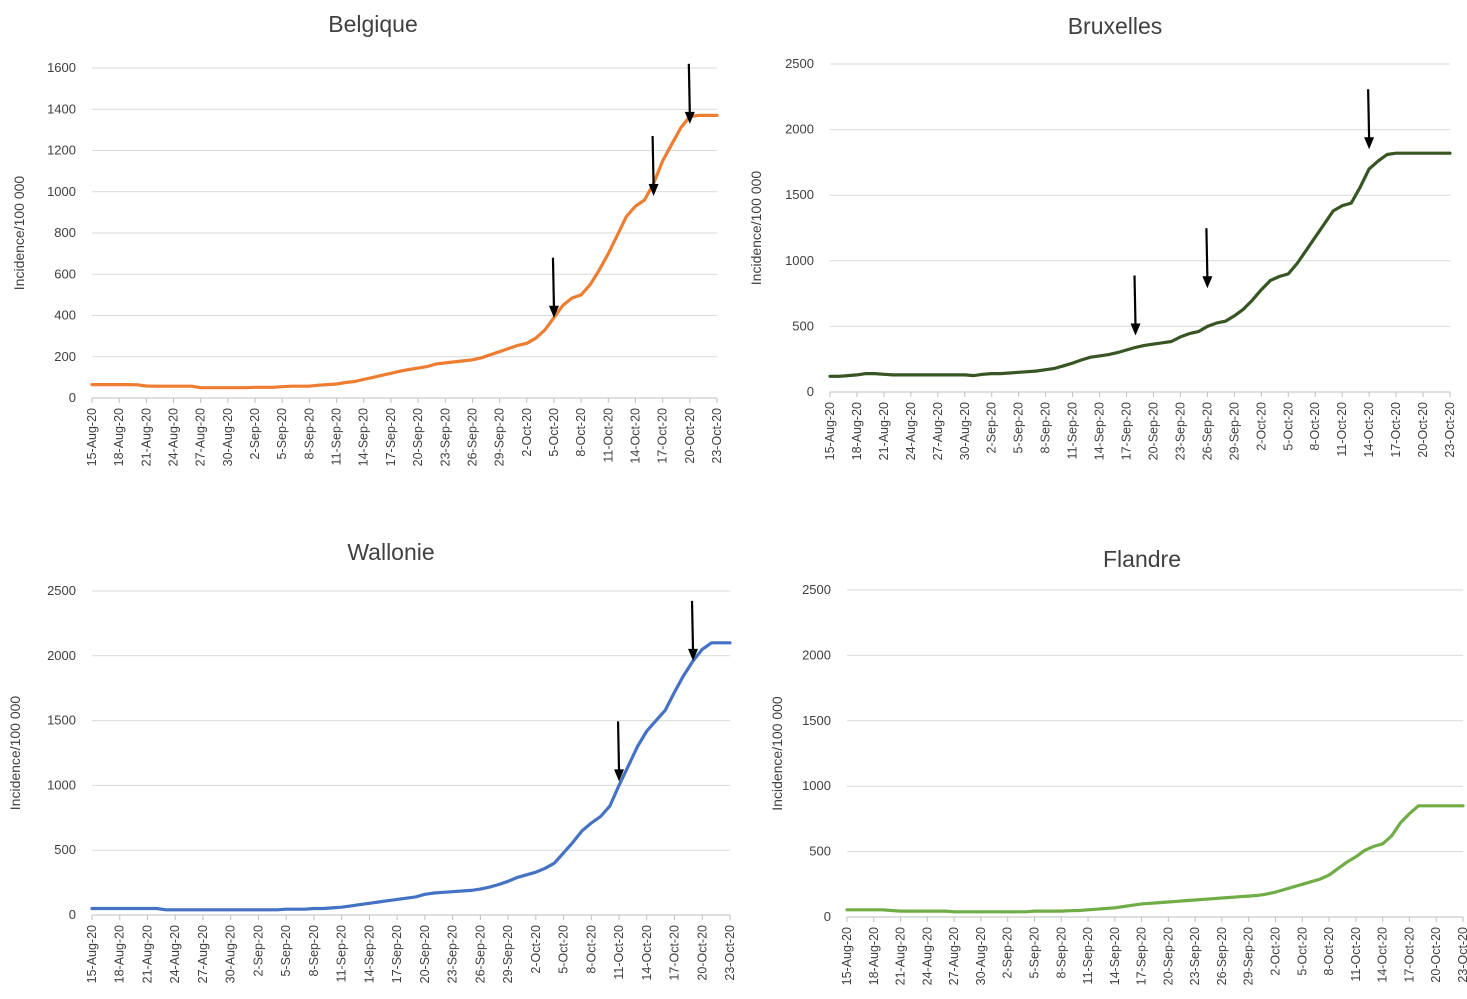 The image size is (1467, 999). What do you see at coordinates (61, 191) in the screenshot?
I see `y-tick-label: 1000` at bounding box center [61, 191].